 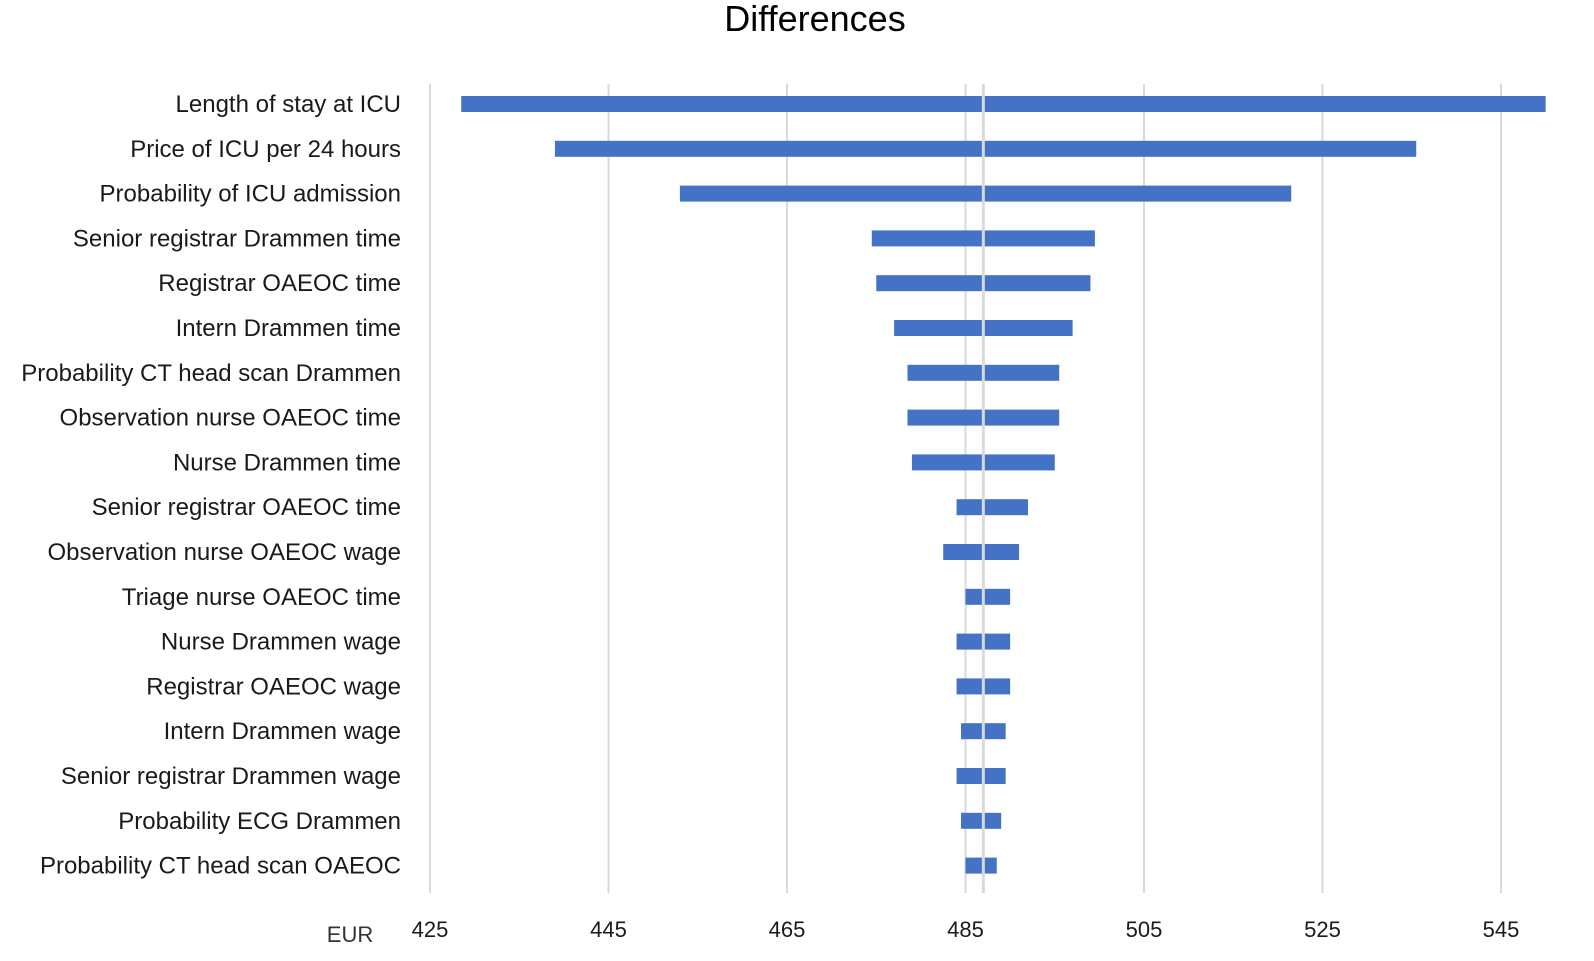 What do you see at coordinates (1501, 929) in the screenshot?
I see `x-tick-label: 545` at bounding box center [1501, 929].